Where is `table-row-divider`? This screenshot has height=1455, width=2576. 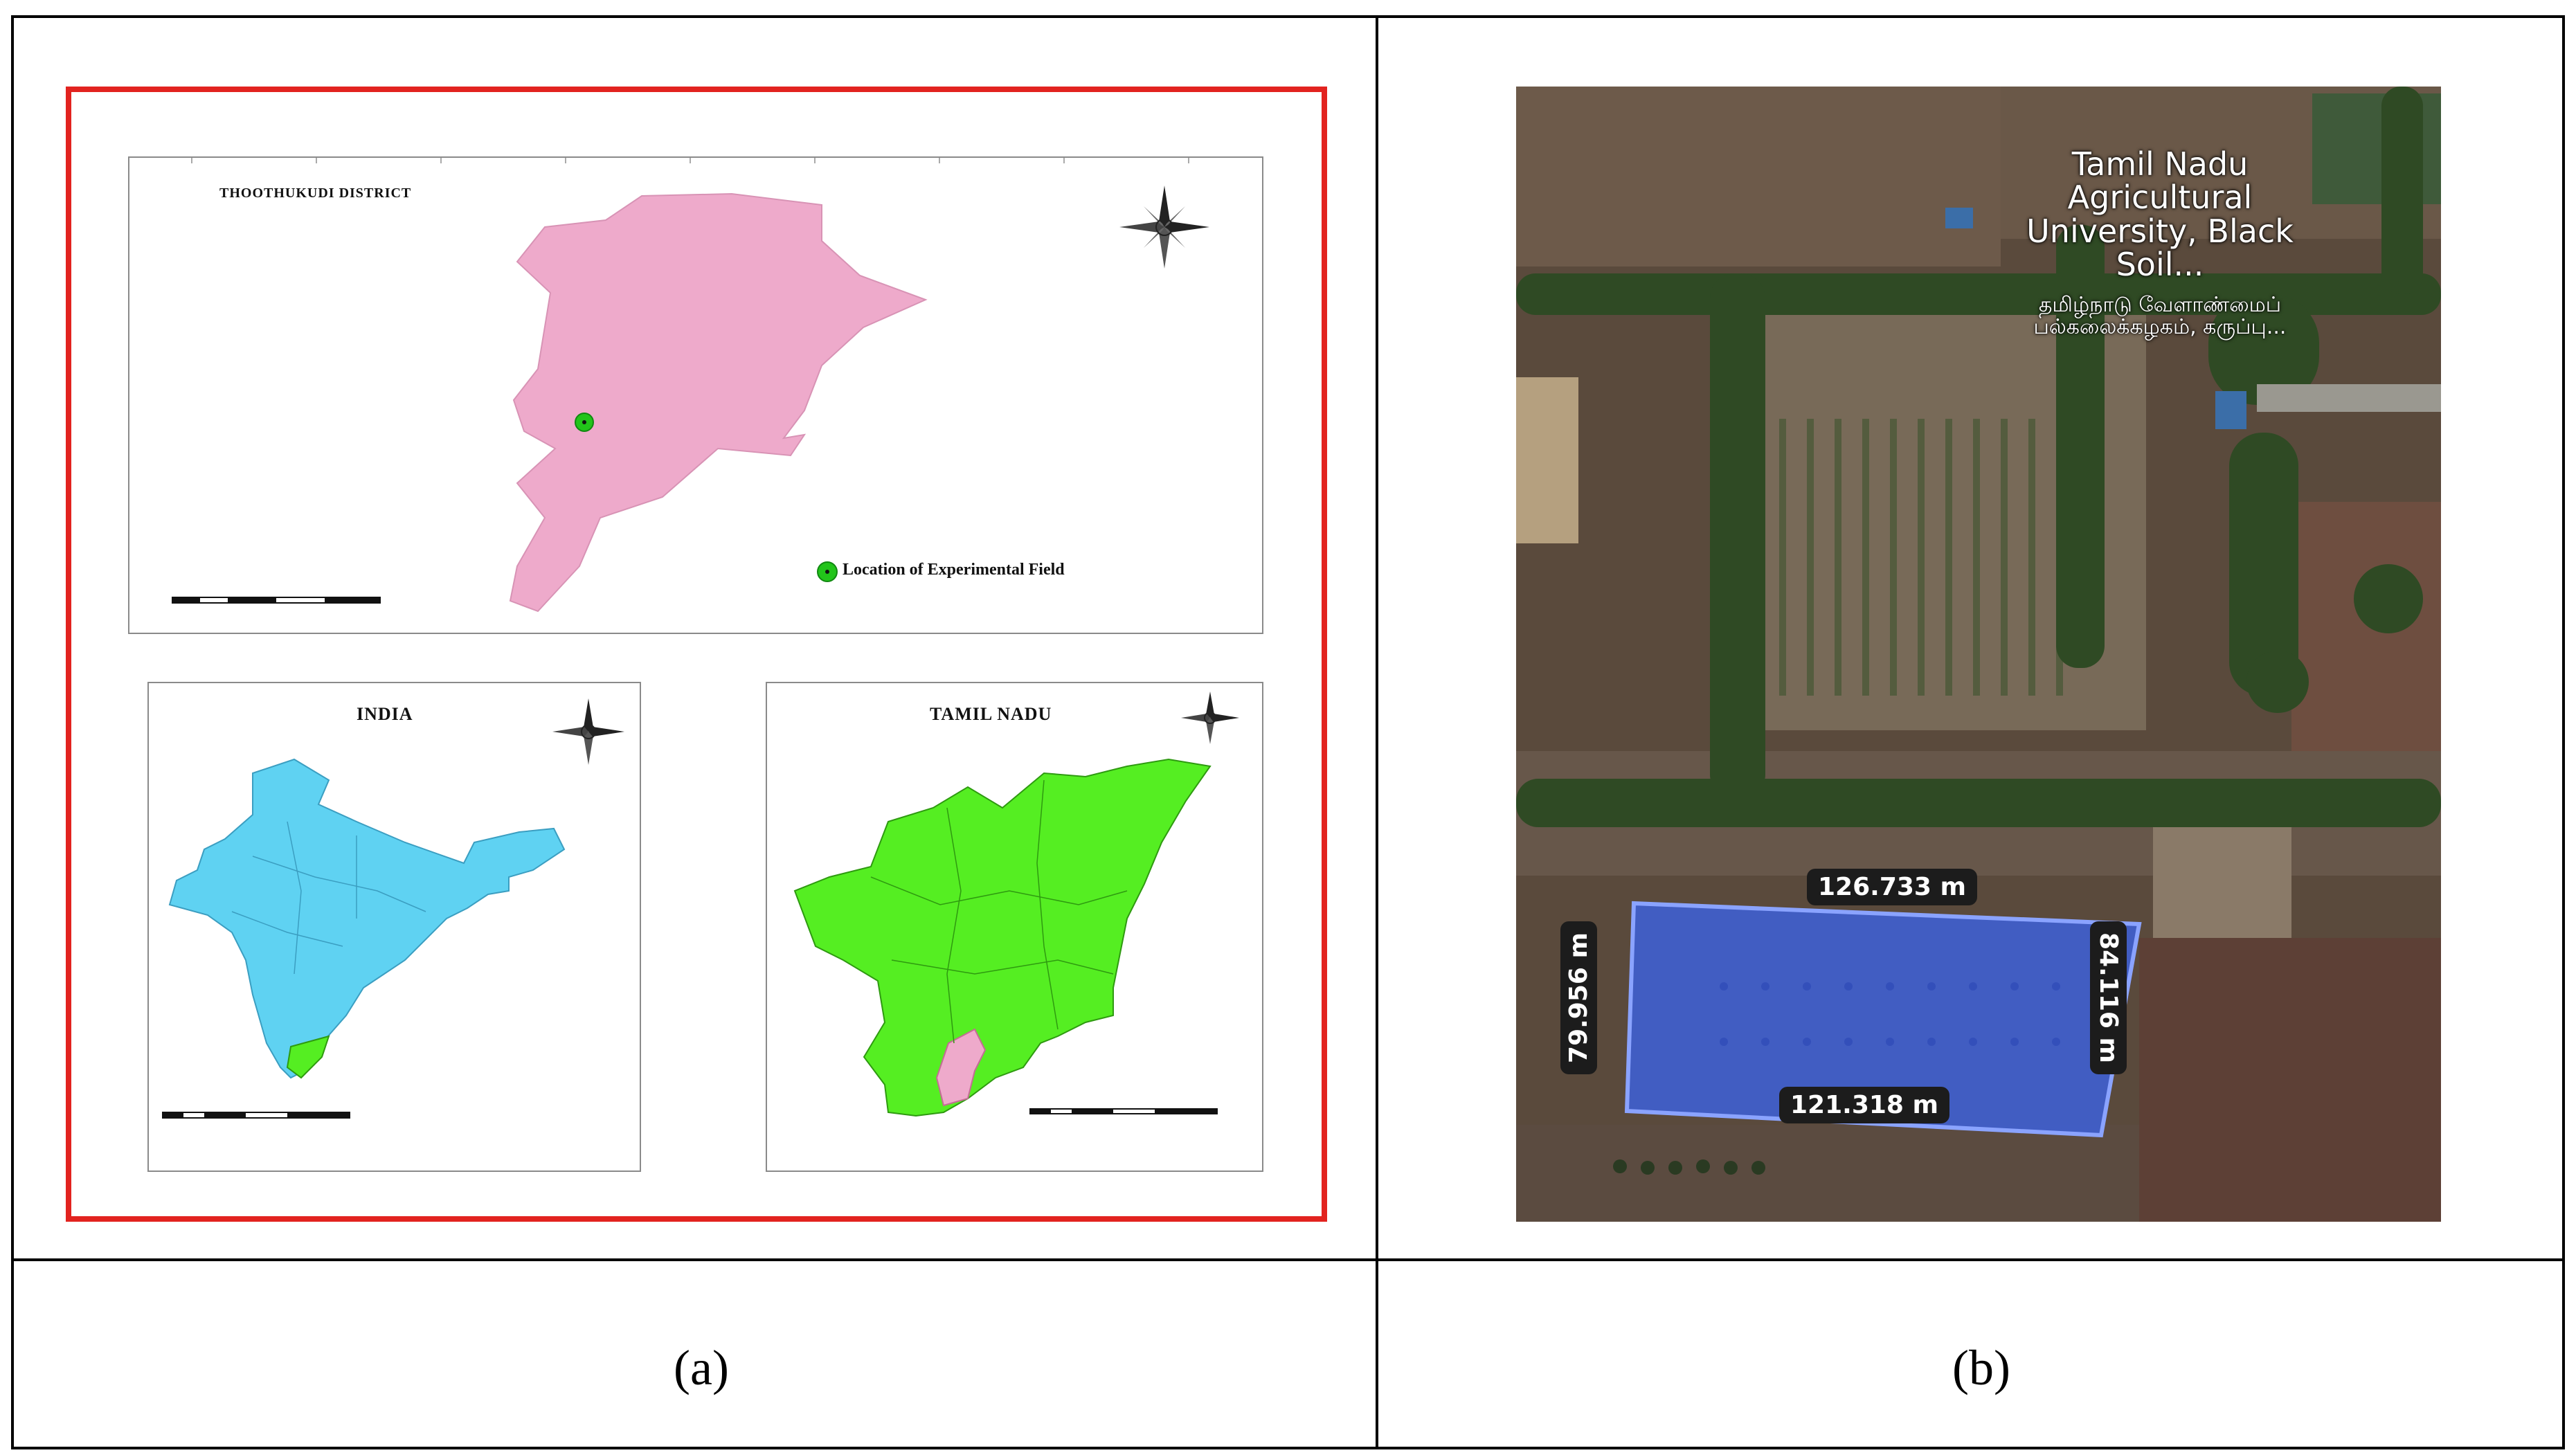 table-row-divider is located at coordinates (1288, 1259).